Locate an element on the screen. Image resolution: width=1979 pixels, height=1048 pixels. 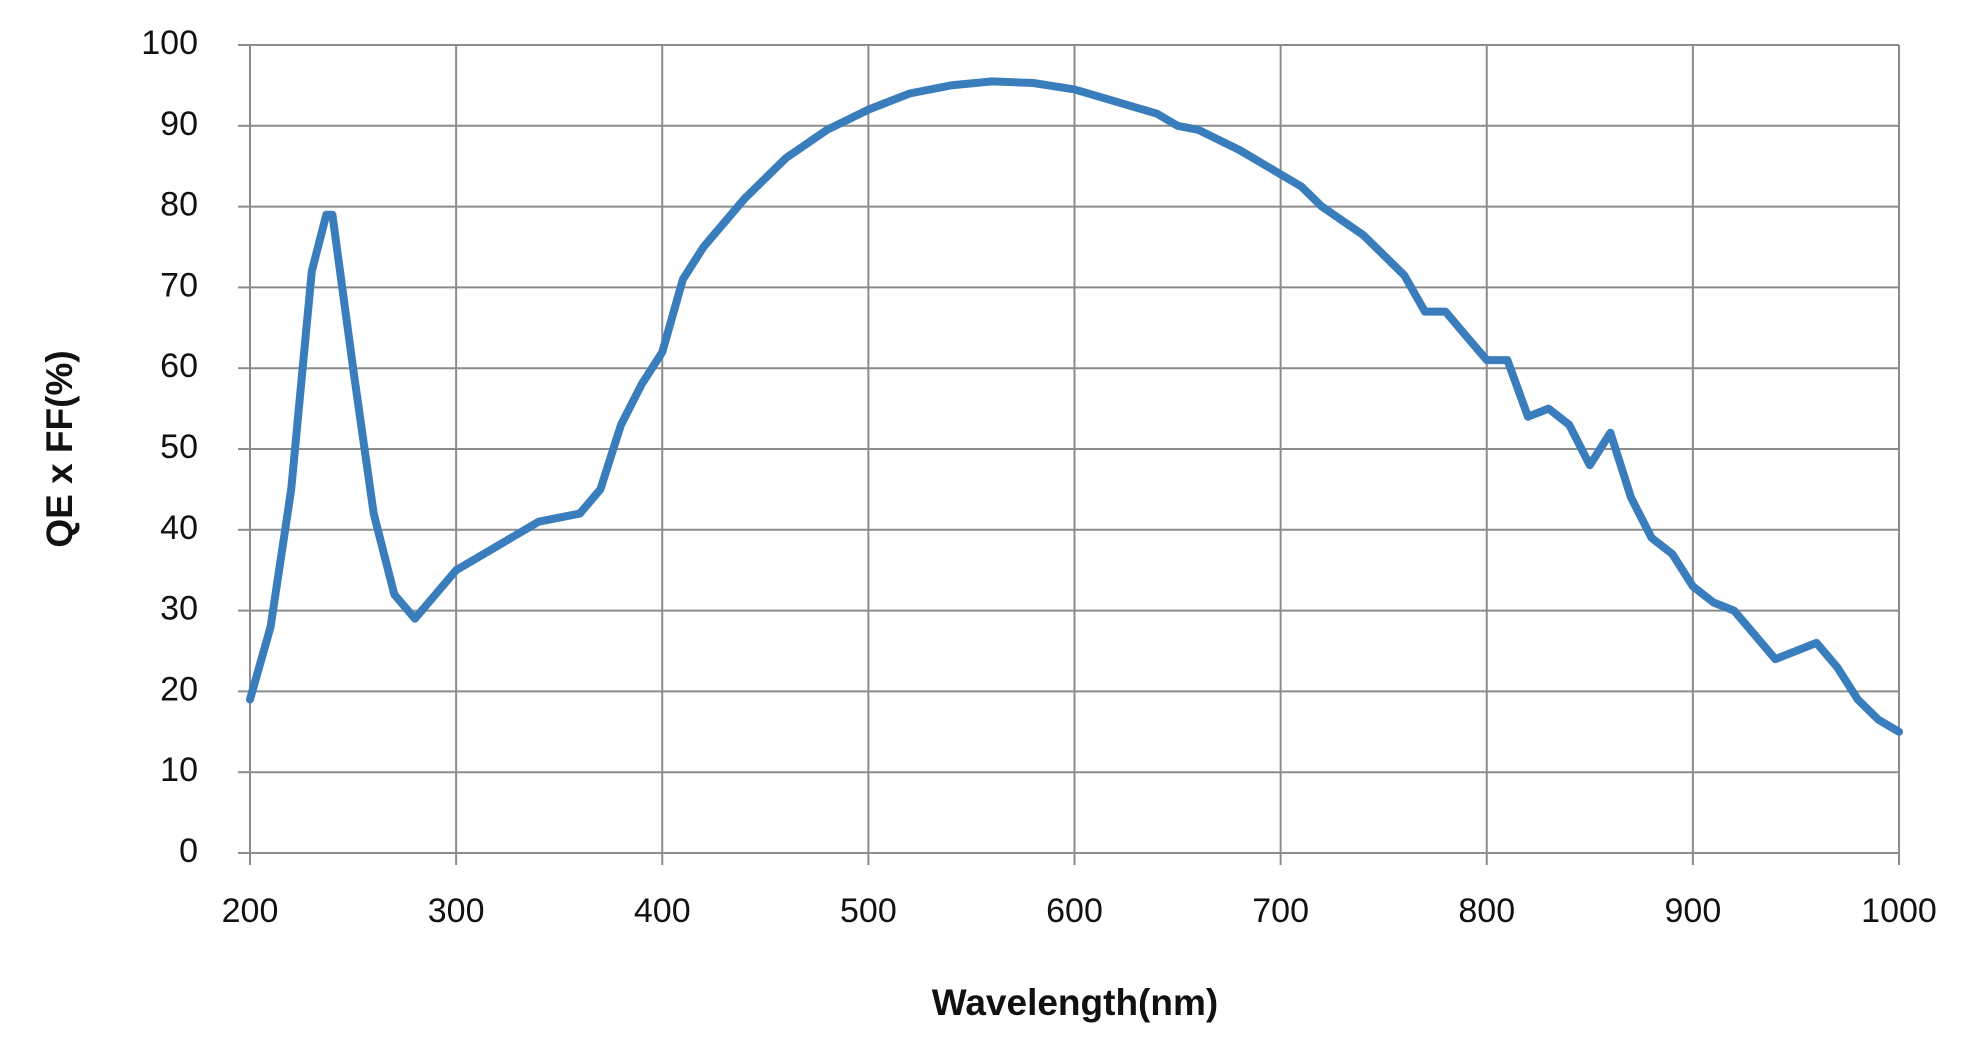
y-tick-label: 100 is located at coordinates (169, 43).